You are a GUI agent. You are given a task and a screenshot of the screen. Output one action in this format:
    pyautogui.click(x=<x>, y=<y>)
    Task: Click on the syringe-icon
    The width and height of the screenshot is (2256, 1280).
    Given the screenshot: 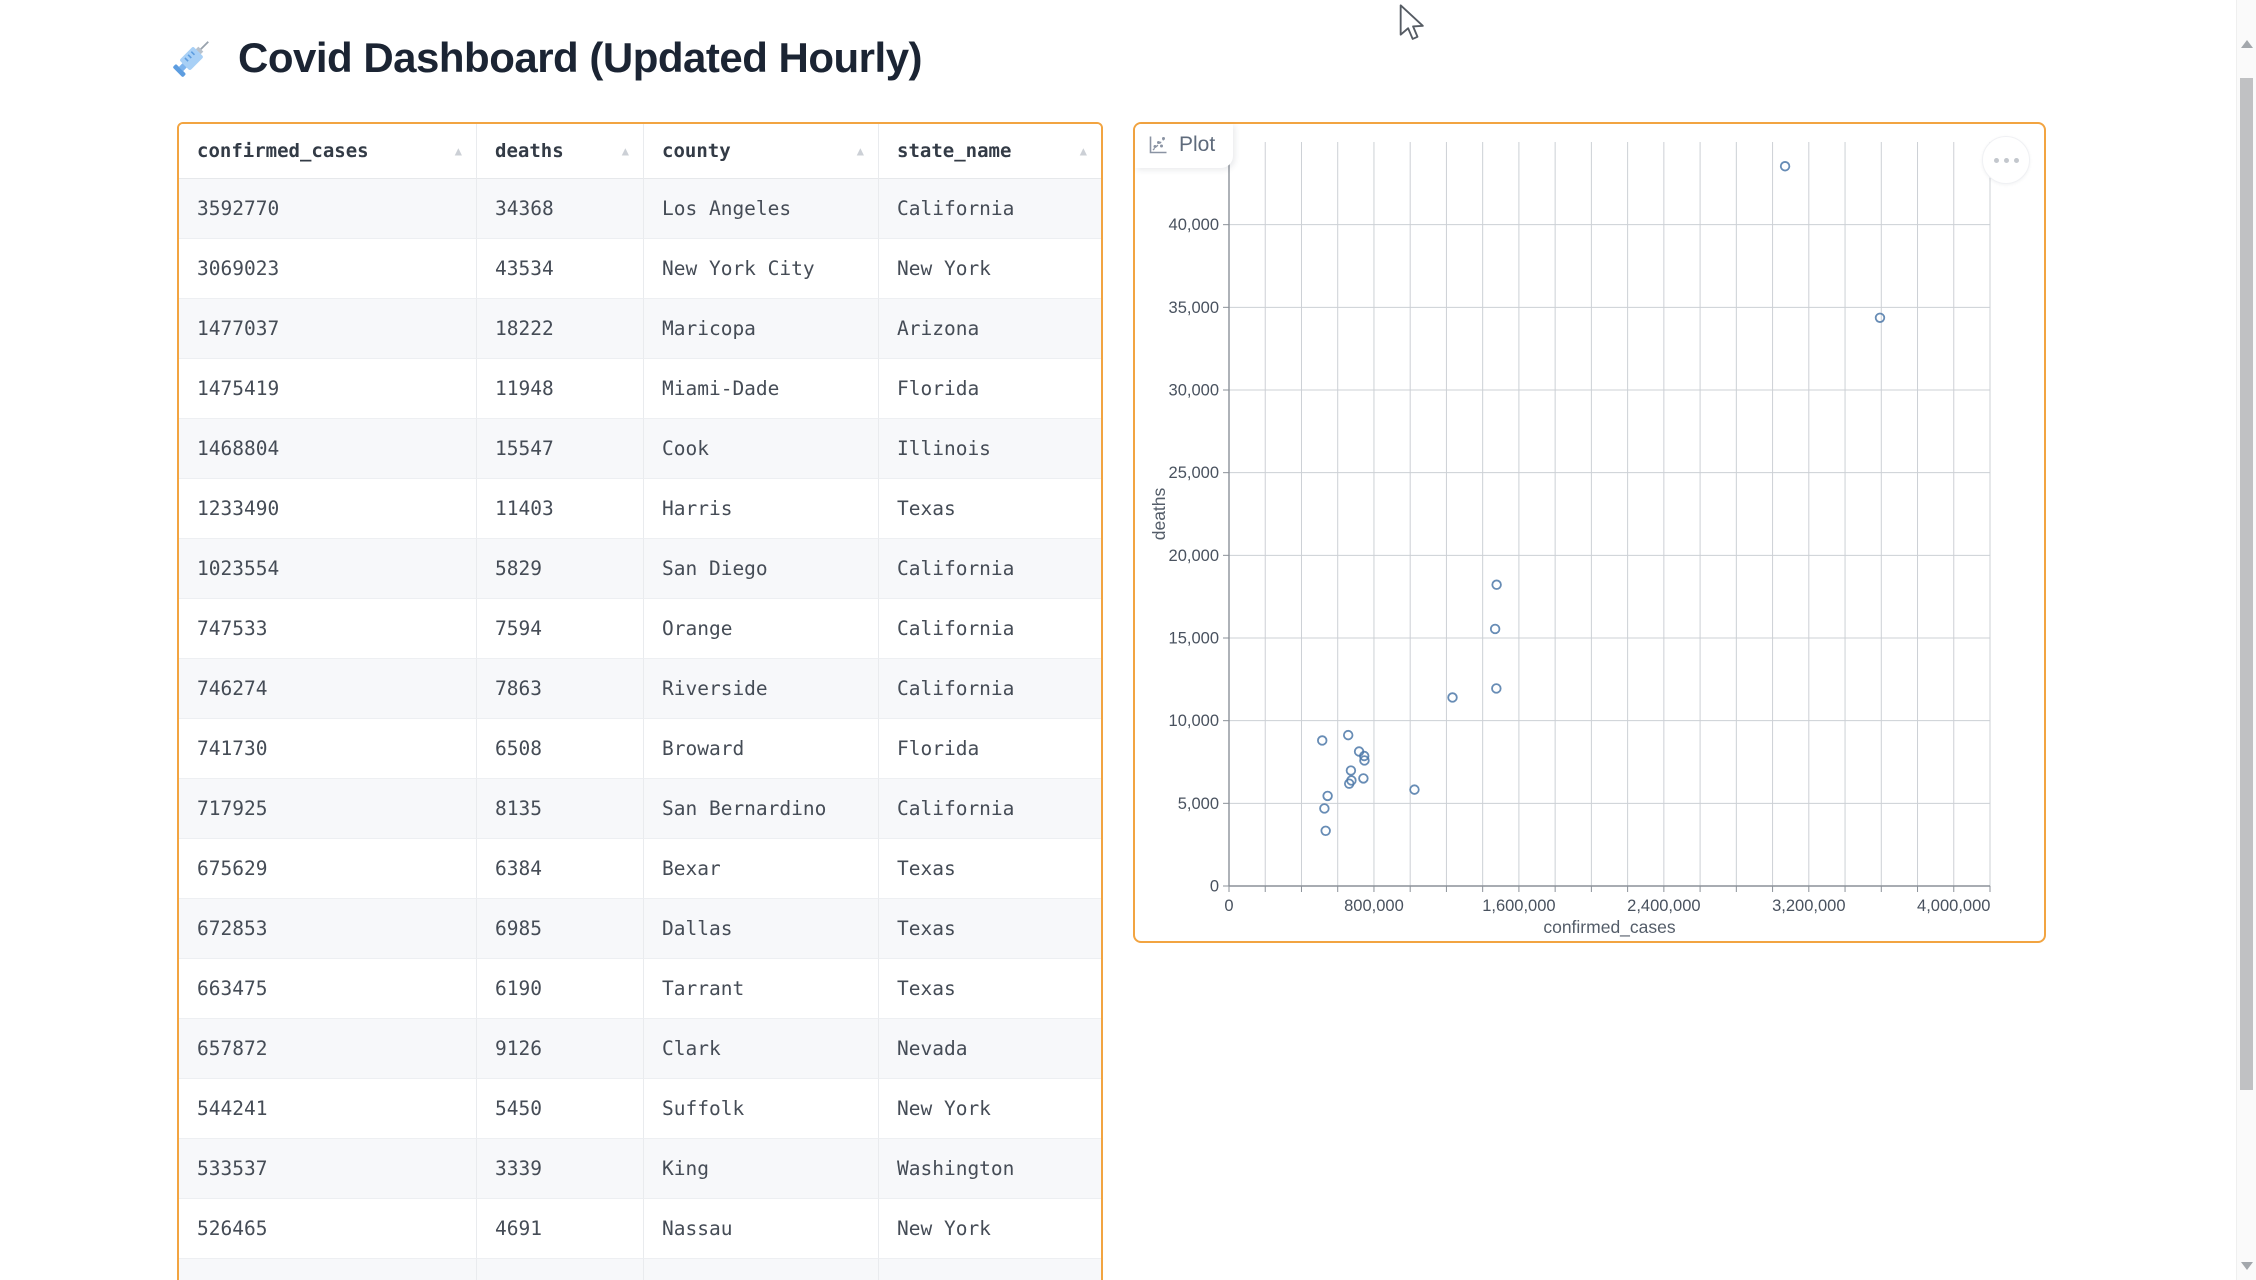 What is the action you would take?
    pyautogui.click(x=192, y=58)
    